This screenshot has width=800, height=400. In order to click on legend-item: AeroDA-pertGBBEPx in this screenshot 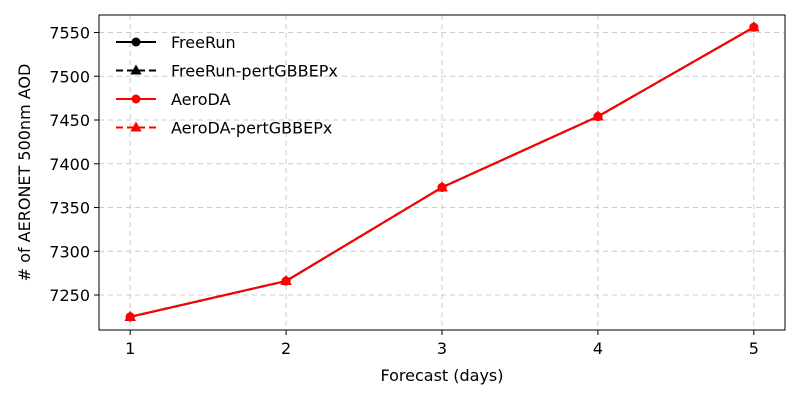, I will do `click(224, 128)`.